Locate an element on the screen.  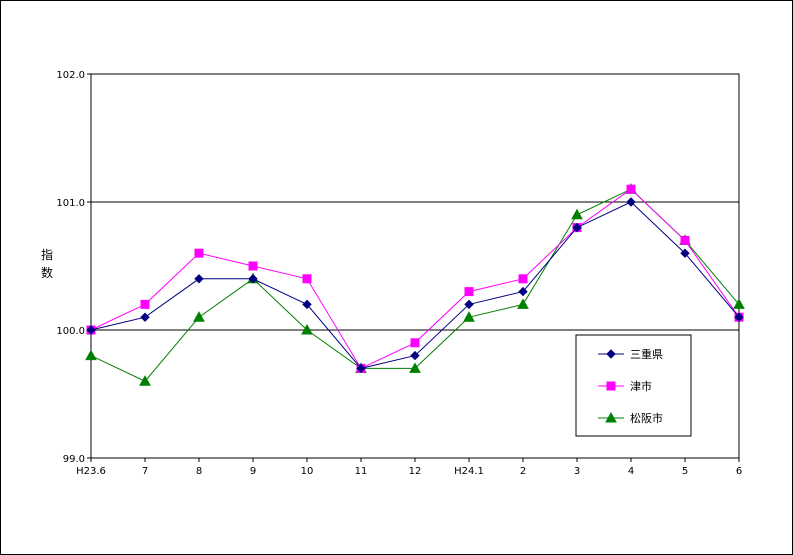
y-axis-label: 指数 is located at coordinates (47, 263).